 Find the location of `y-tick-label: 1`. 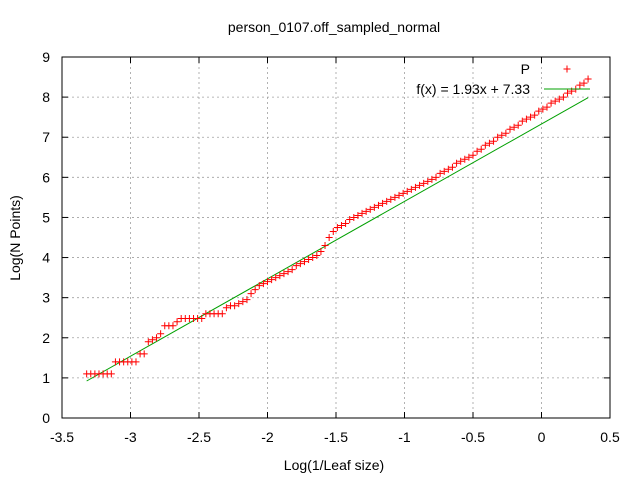

y-tick-label: 1 is located at coordinates (46, 378).